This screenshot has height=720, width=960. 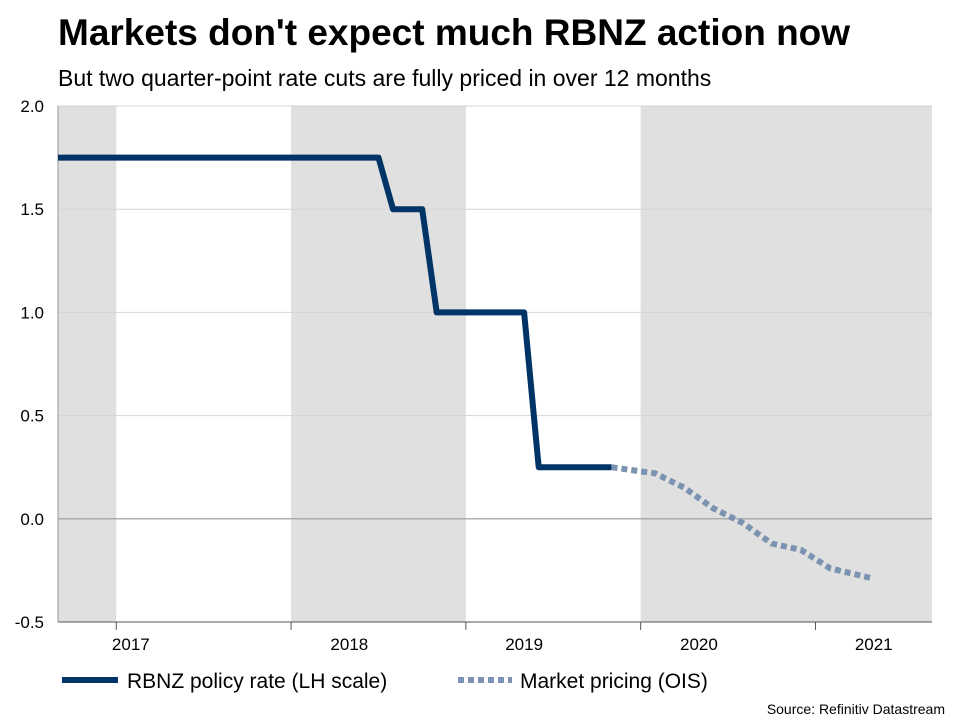 I want to click on y-axis-ticks: 2.0 1.5 1.0 0.5 0.0 -0.5, so click(x=29, y=364).